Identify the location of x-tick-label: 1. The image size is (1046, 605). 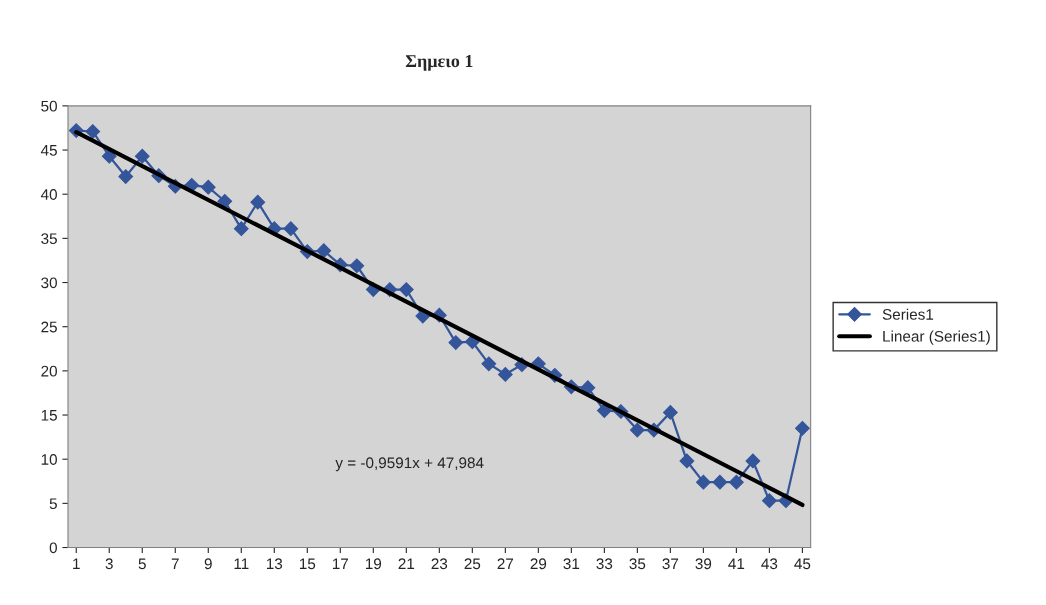
(76, 564).